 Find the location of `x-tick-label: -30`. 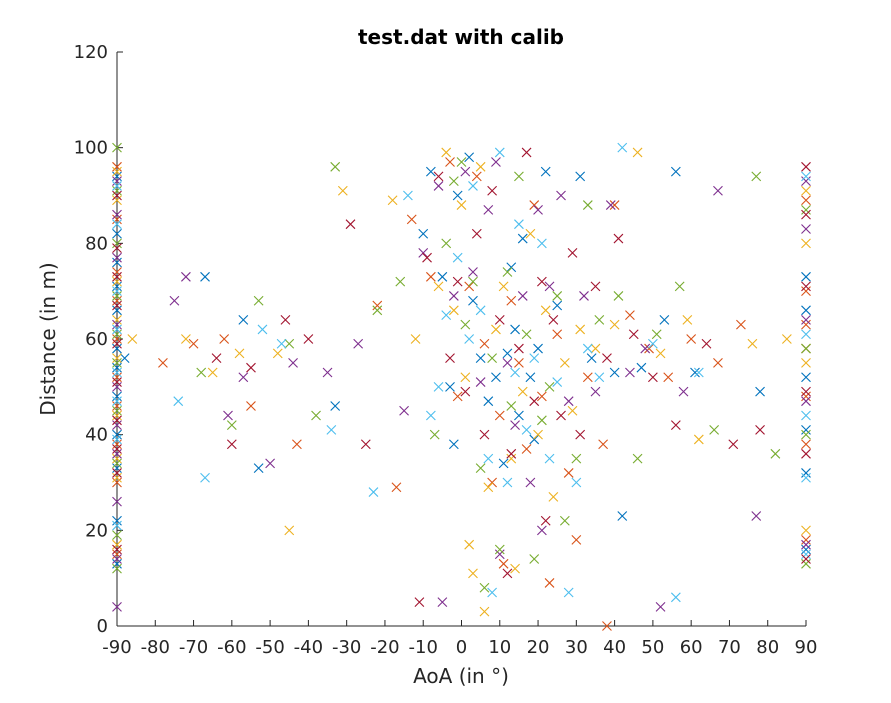

x-tick-label: -30 is located at coordinates (346, 647).